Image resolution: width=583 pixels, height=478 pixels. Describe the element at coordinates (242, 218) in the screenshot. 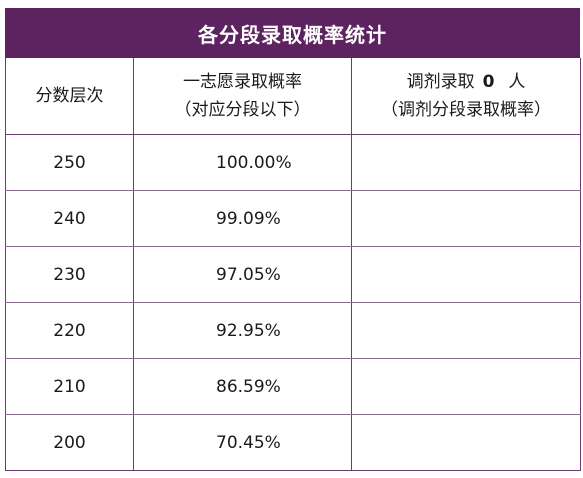

I see `rate-cell: 99.09%` at that location.